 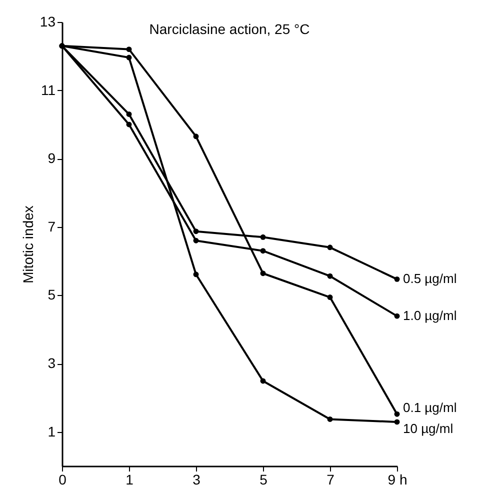 I want to click on y-tick-label: 5, so click(x=52, y=294).